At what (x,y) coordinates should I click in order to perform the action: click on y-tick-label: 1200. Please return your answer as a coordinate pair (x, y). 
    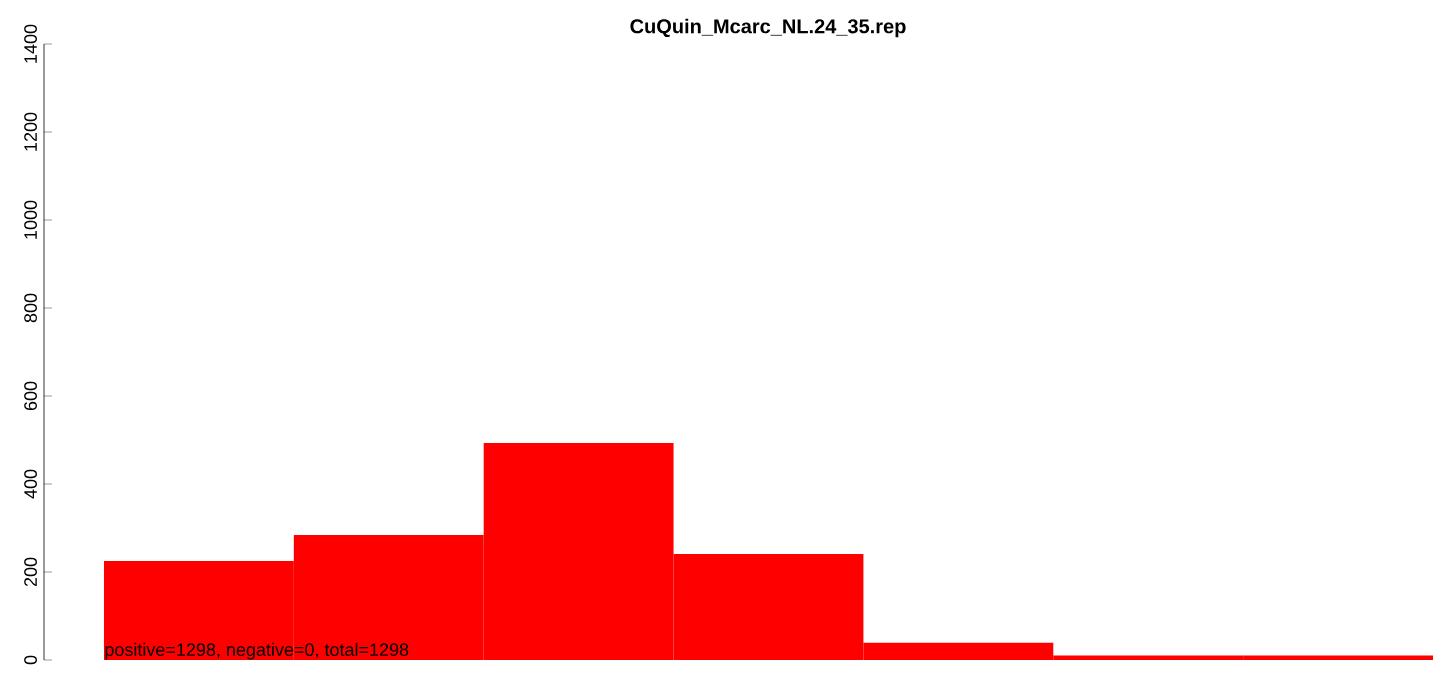
    Looking at the image, I should click on (30, 131).